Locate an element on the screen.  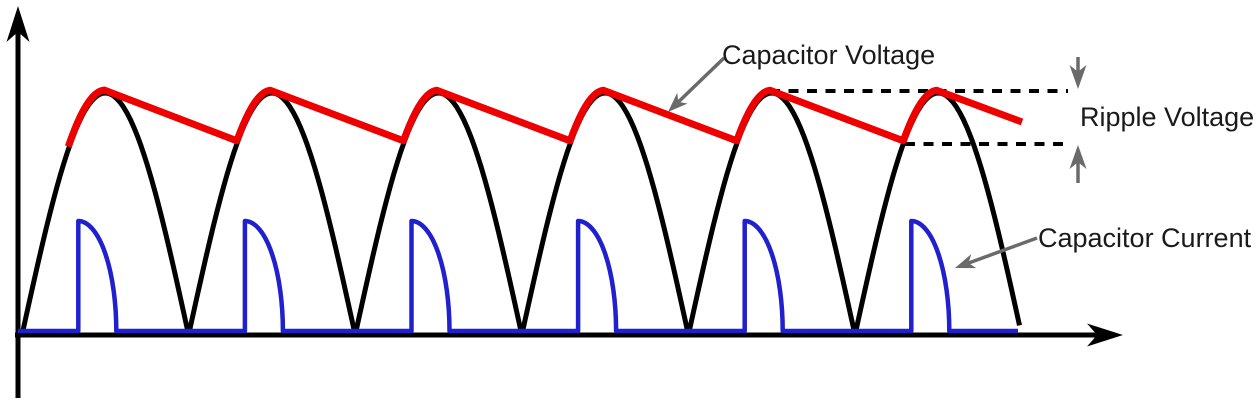
capacitor-voltage-curve is located at coordinates (544, 117).